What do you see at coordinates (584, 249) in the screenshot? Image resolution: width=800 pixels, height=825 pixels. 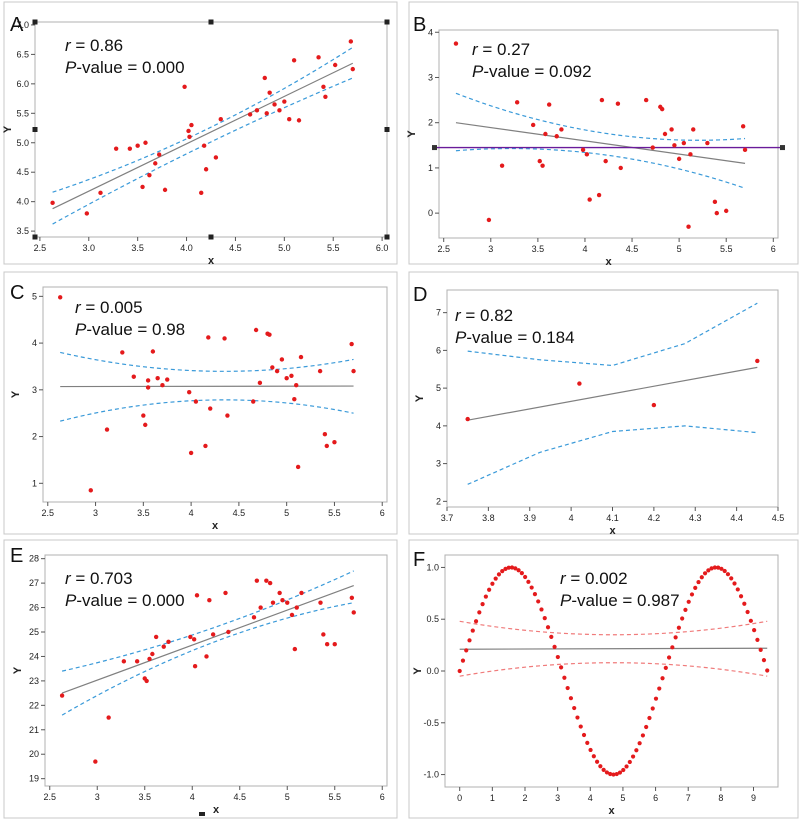 I see `x-tick-label: 4` at bounding box center [584, 249].